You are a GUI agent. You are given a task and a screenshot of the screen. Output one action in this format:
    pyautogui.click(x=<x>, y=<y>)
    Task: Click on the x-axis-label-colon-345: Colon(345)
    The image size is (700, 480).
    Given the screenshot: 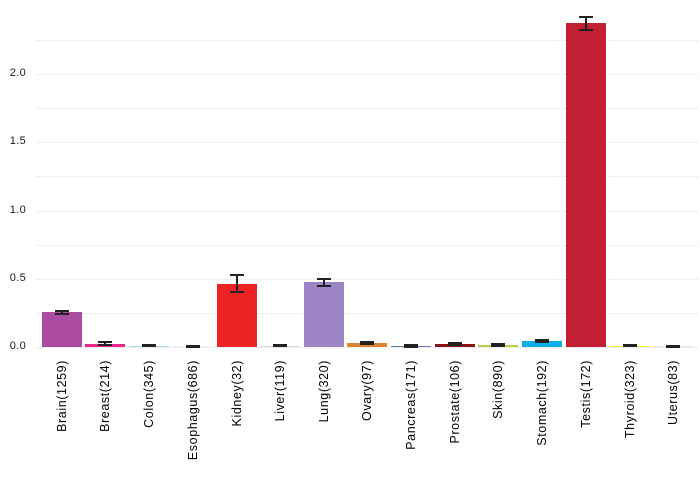 What is the action you would take?
    pyautogui.click(x=149, y=396)
    